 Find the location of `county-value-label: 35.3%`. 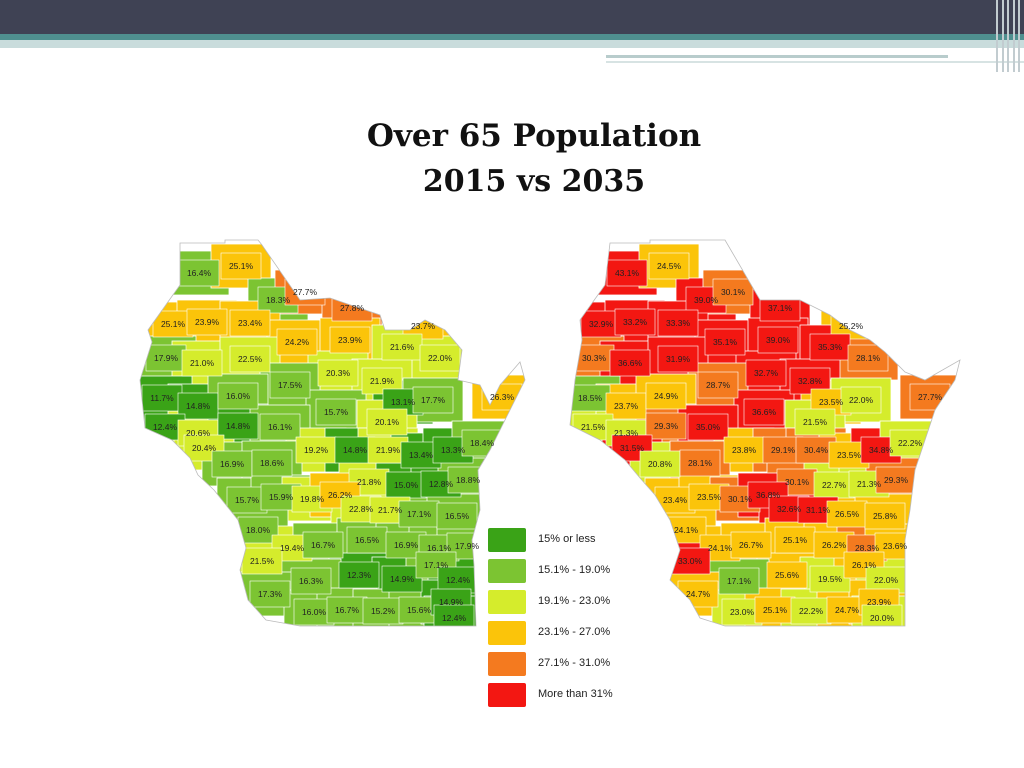

county-value-label: 35.3% is located at coordinates (830, 347).